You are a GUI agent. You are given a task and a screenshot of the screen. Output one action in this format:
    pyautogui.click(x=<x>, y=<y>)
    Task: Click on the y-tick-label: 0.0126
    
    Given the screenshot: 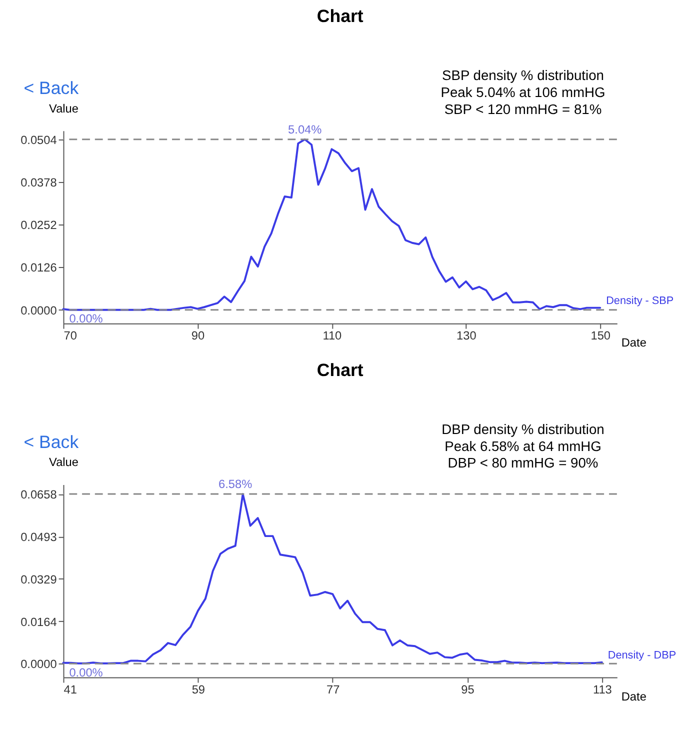 What is the action you would take?
    pyautogui.click(x=39, y=267)
    